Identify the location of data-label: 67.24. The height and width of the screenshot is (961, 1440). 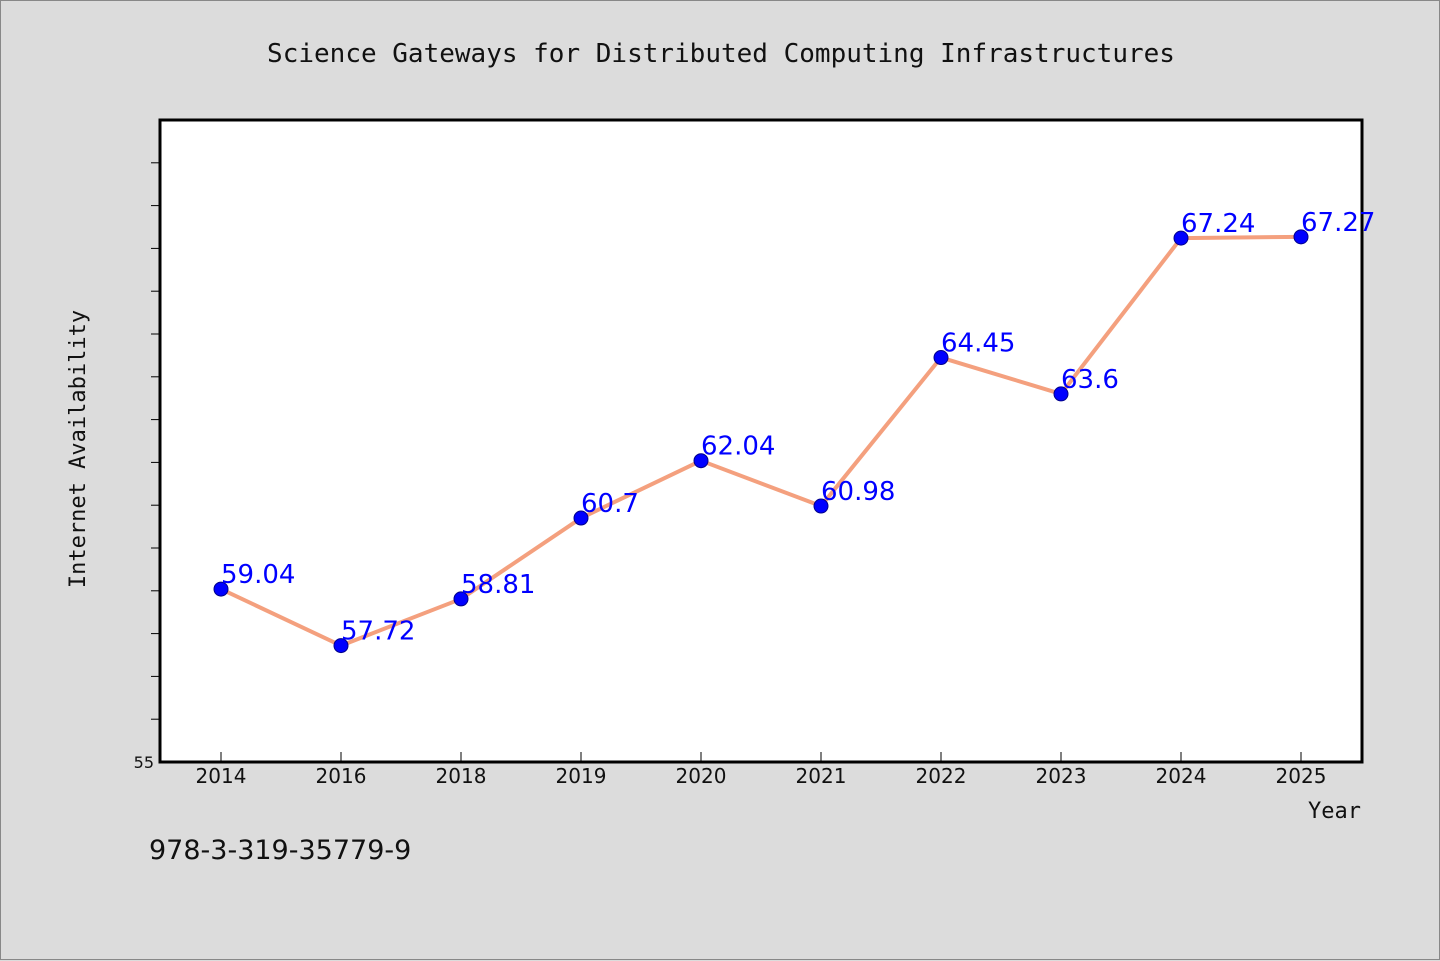
(1218, 224).